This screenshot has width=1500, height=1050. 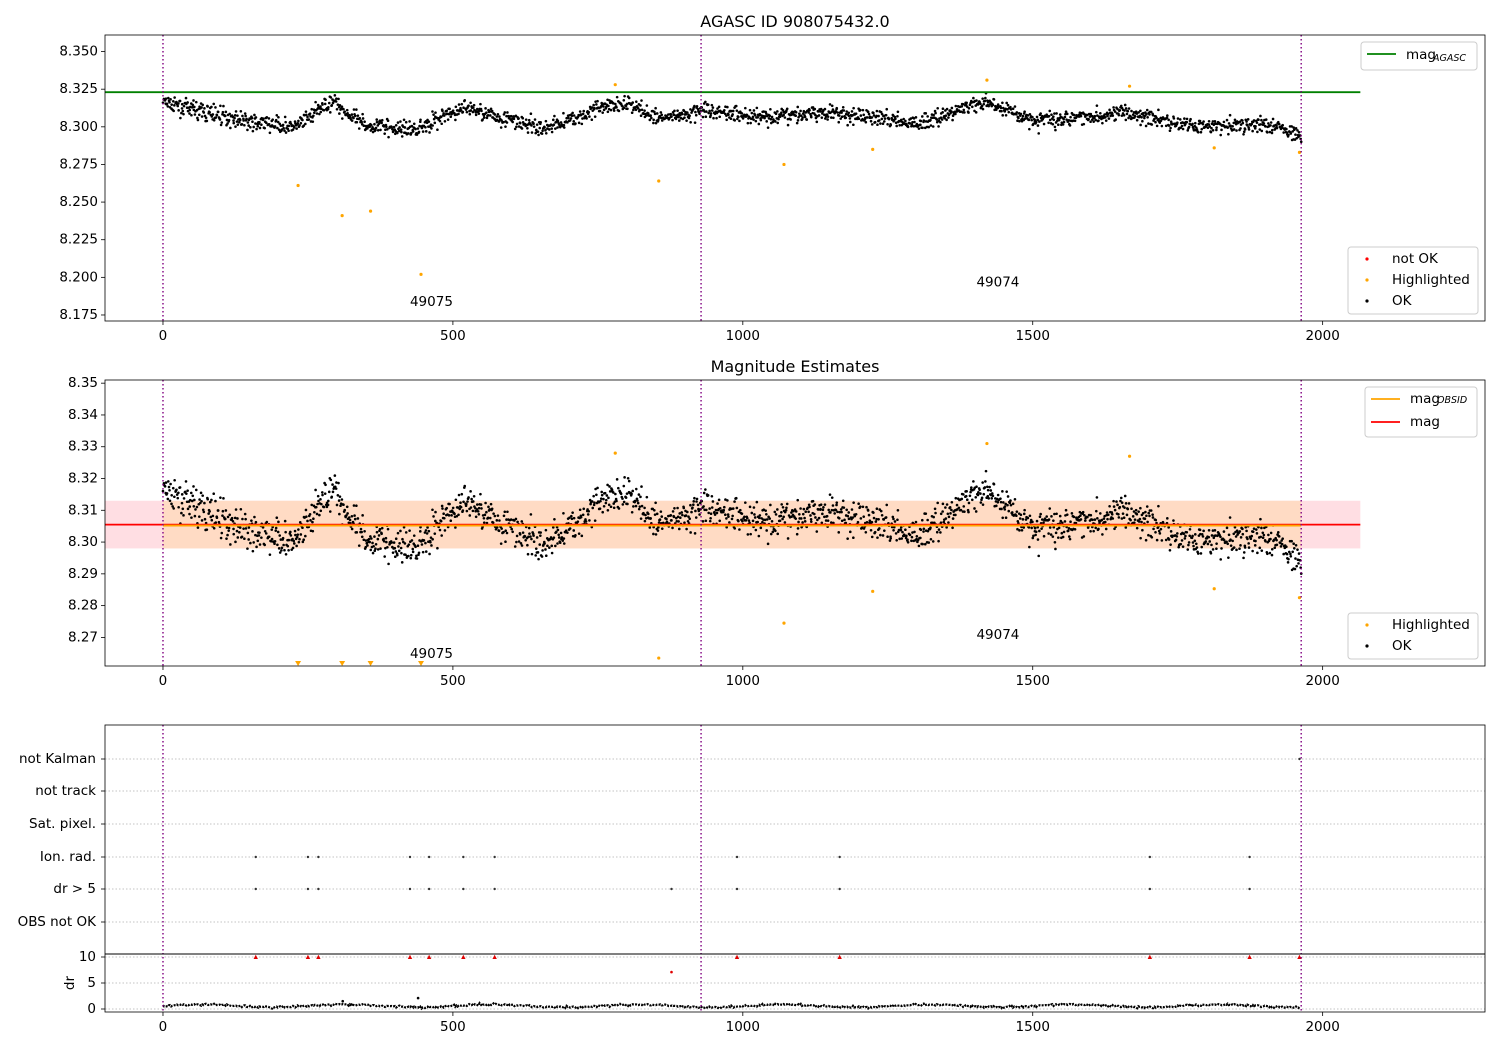 I want to click on legend-box, so click(x=1413, y=280).